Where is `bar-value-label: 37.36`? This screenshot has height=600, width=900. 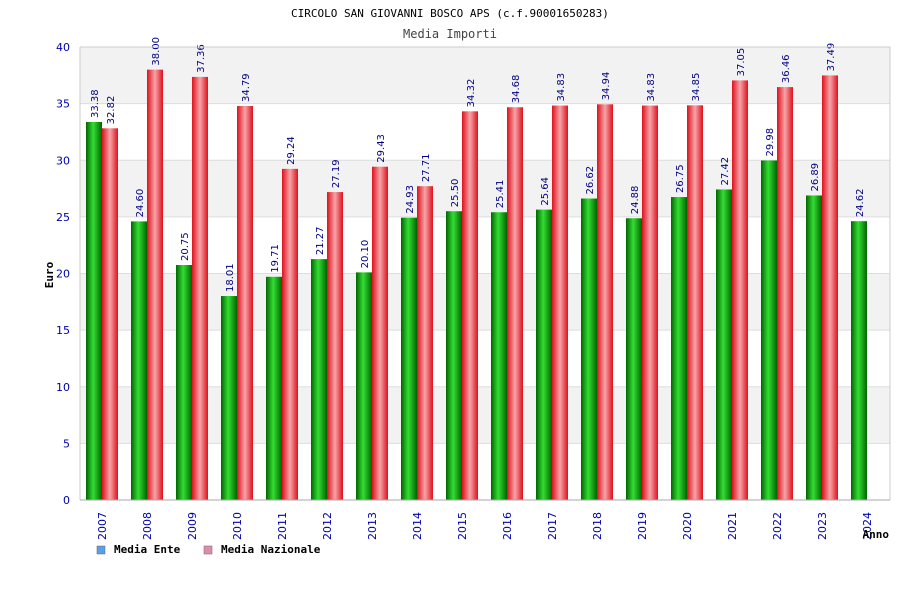
bar-value-label: 37.36 is located at coordinates (201, 58).